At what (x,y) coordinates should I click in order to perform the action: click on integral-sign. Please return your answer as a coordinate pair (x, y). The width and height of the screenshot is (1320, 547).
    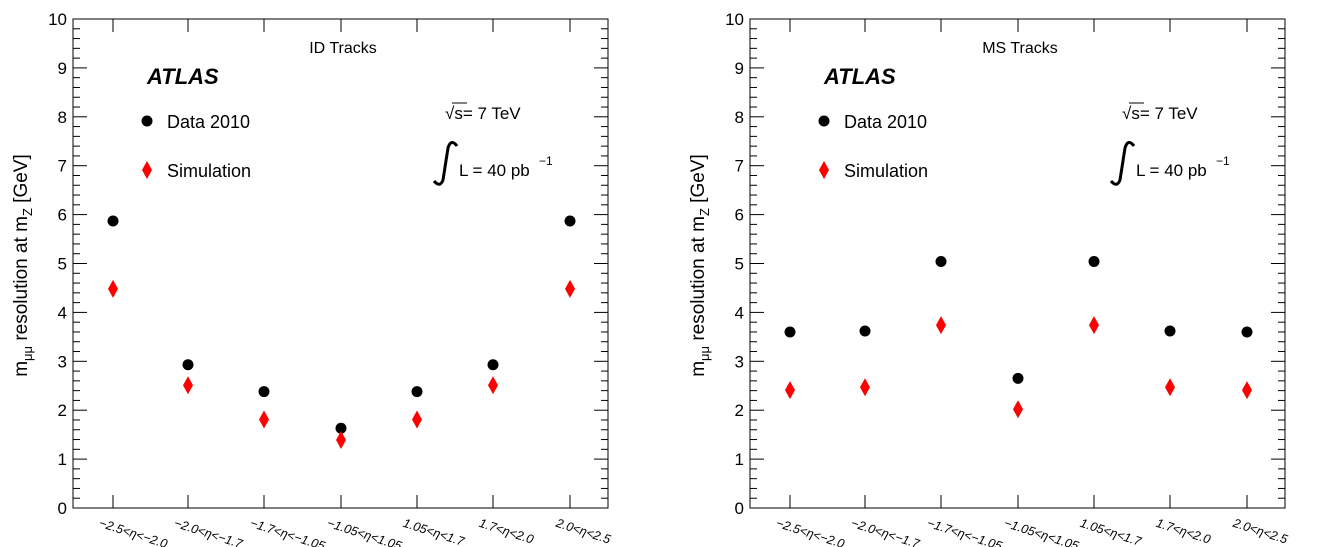
    Looking at the image, I should click on (1122, 163).